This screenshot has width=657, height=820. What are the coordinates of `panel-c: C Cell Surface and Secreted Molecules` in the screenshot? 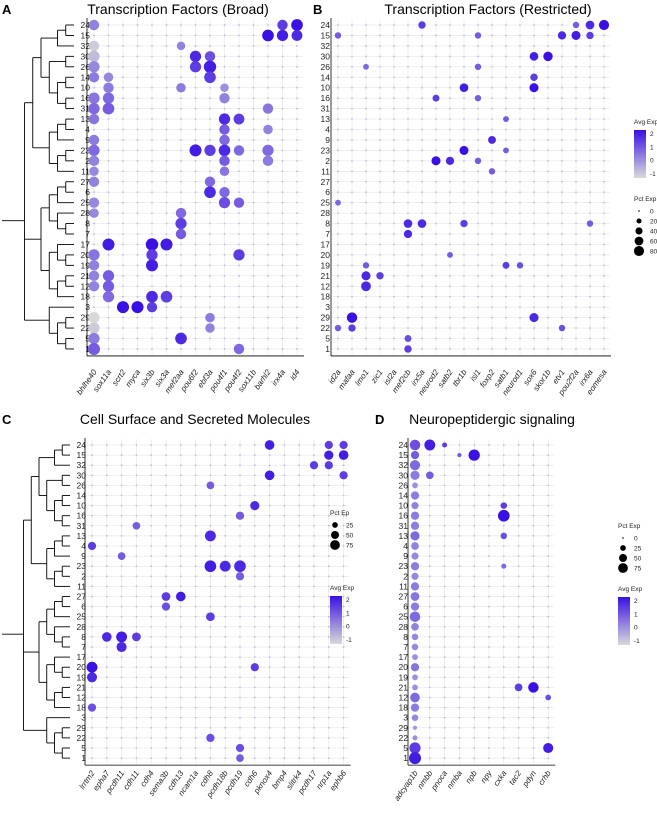 It's located at (156, 419).